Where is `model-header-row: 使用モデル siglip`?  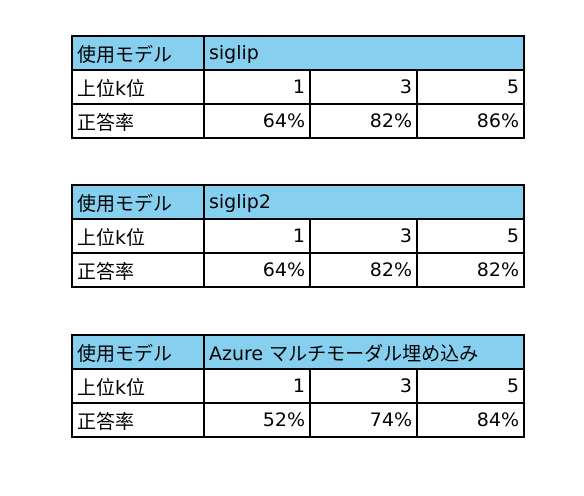 model-header-row: 使用モデル siglip is located at coordinates (298, 53).